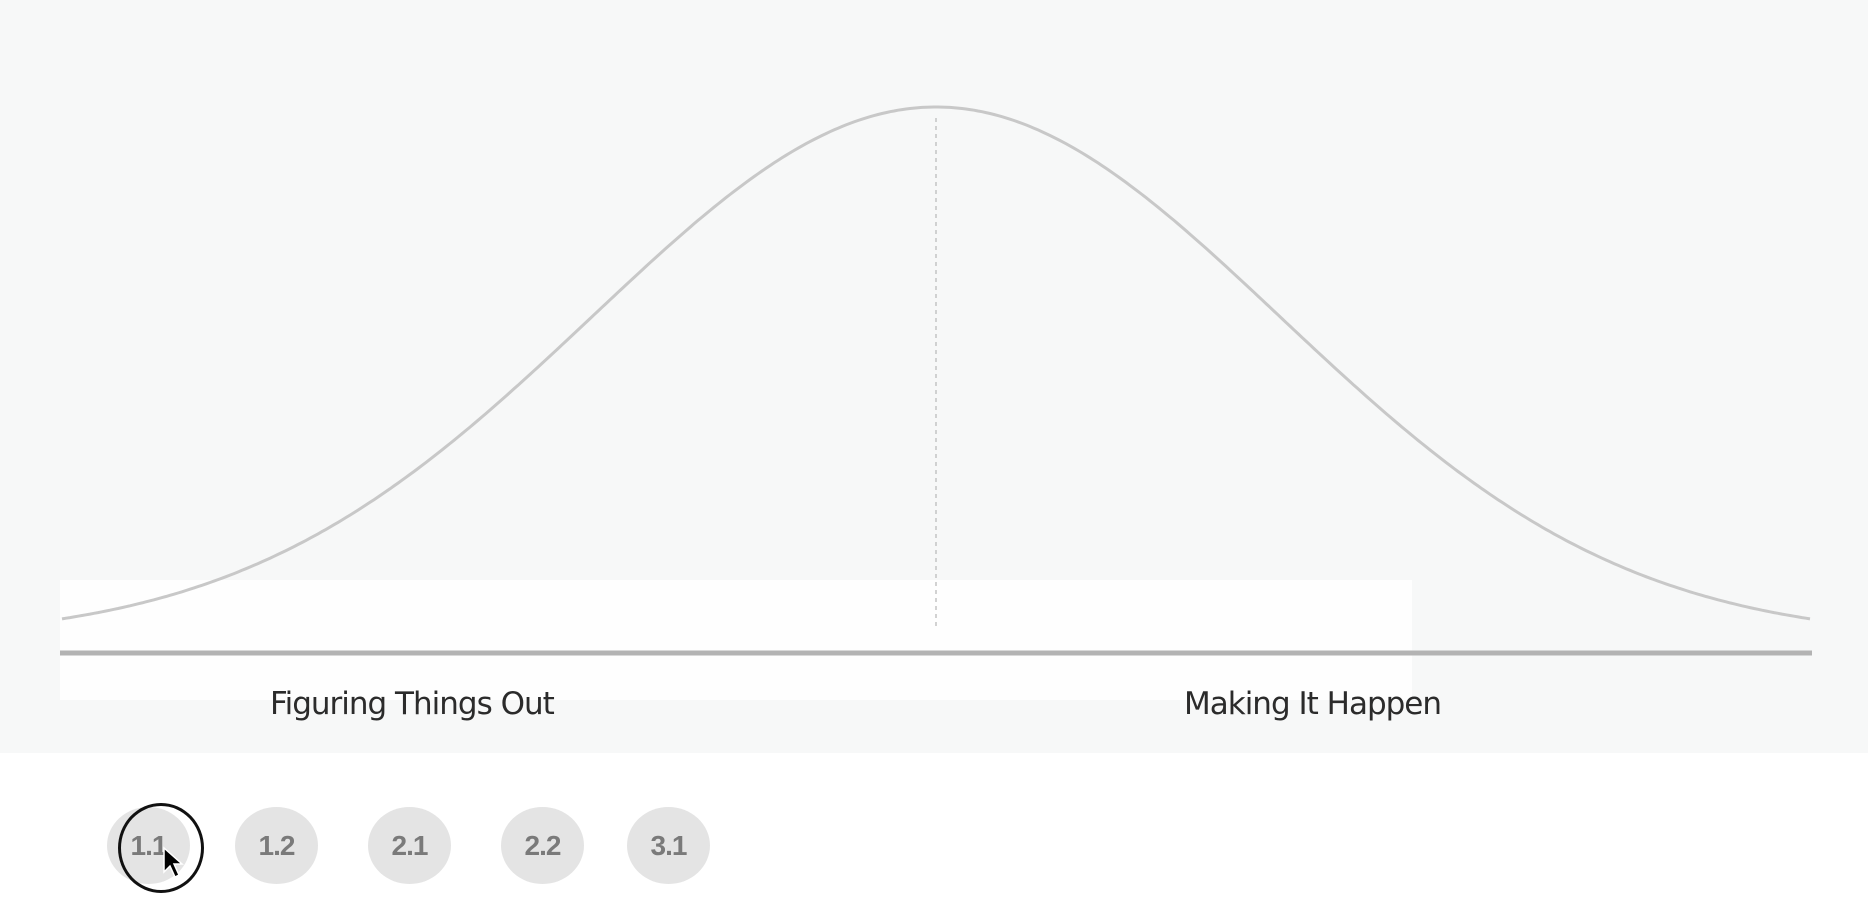  I want to click on mouse-pointer-icon, so click(173, 862).